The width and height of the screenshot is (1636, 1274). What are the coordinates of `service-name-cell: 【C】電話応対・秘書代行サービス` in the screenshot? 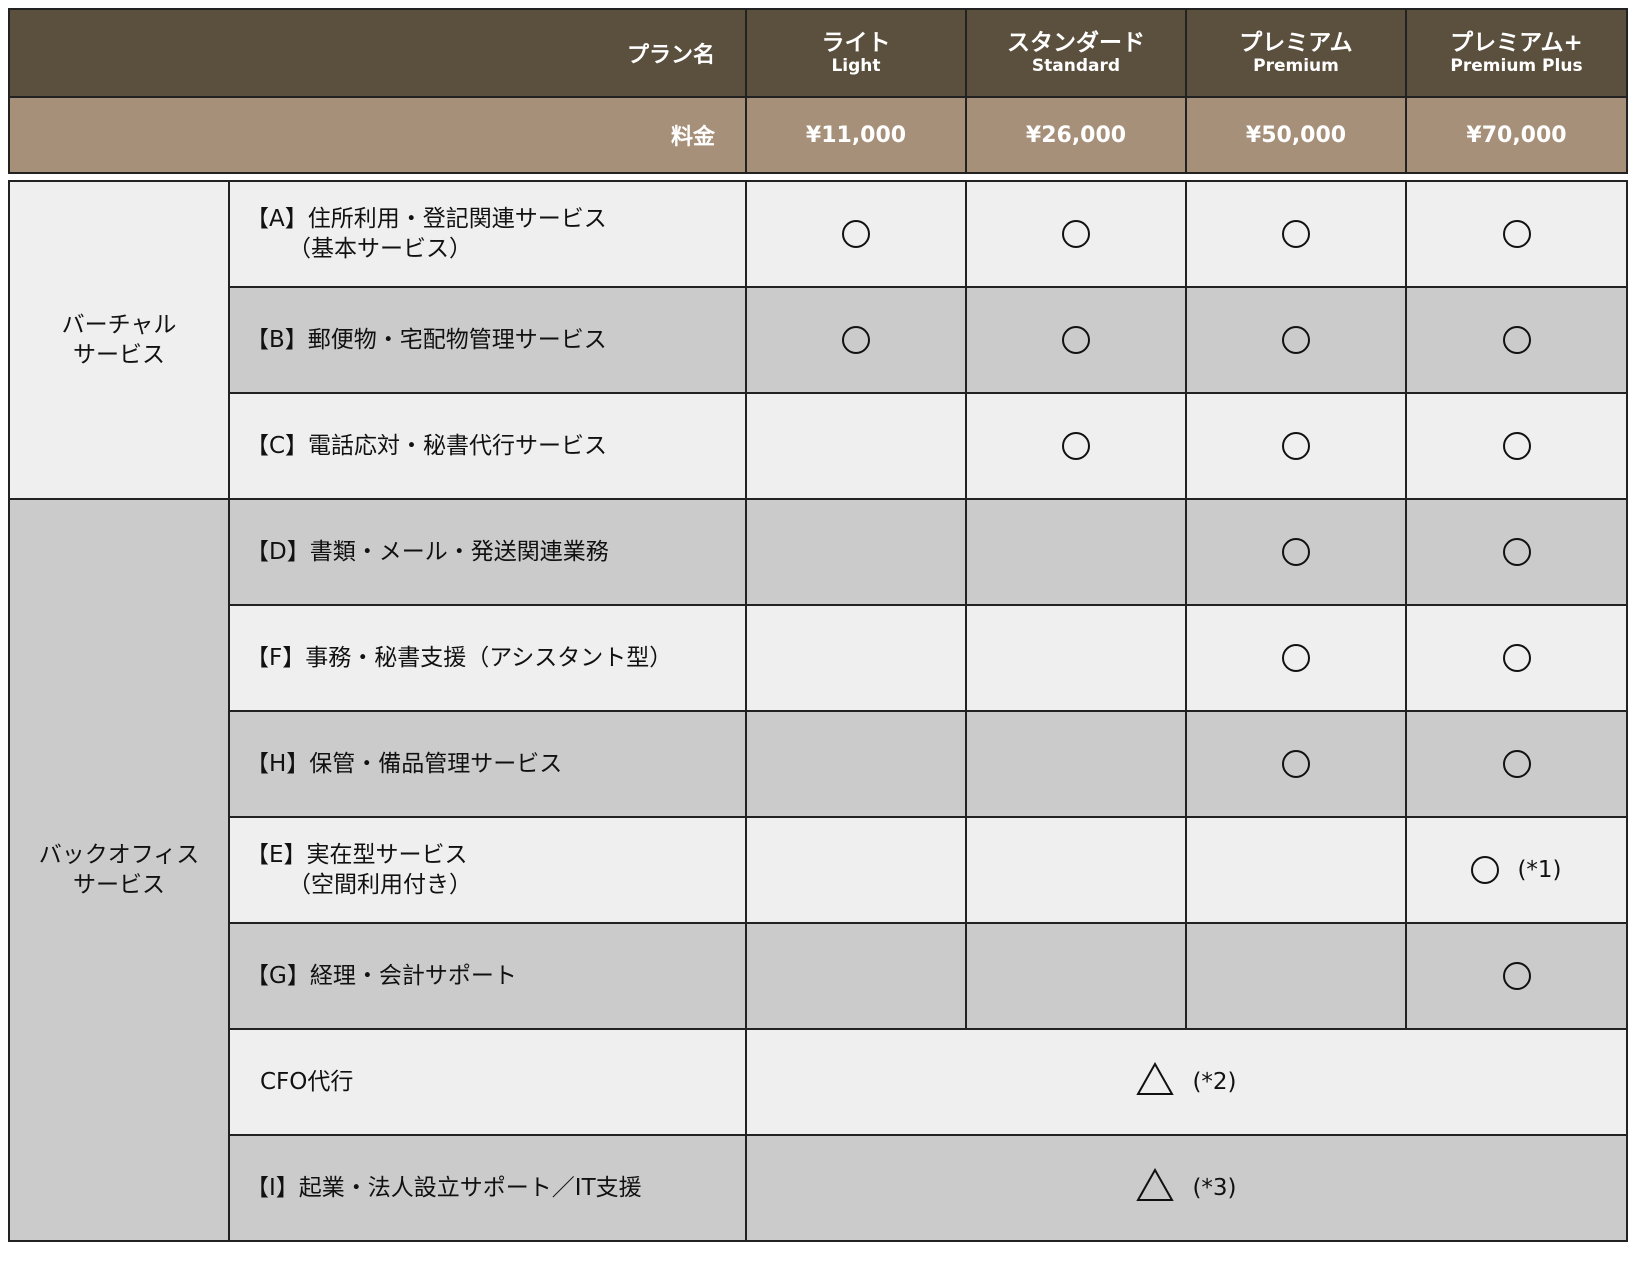 It's located at (487, 446).